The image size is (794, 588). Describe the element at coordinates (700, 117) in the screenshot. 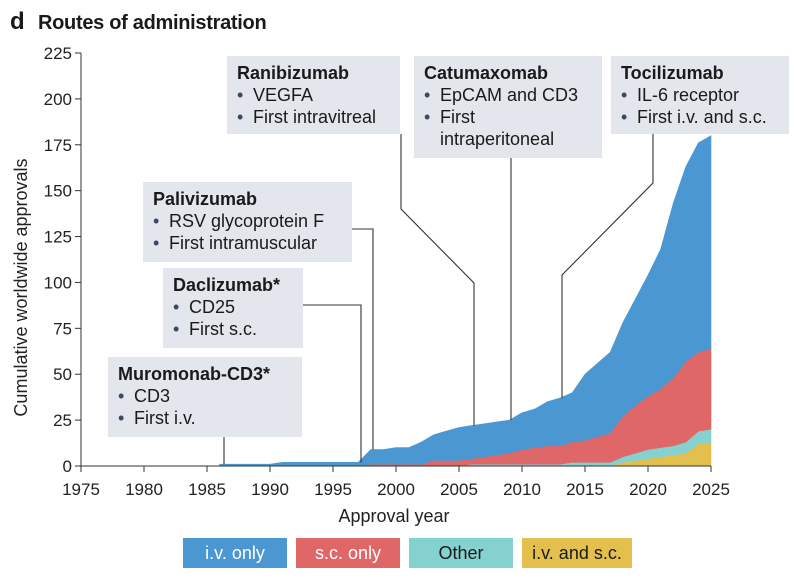

I see `callout-bullet: First i.v. and s.c.` at that location.